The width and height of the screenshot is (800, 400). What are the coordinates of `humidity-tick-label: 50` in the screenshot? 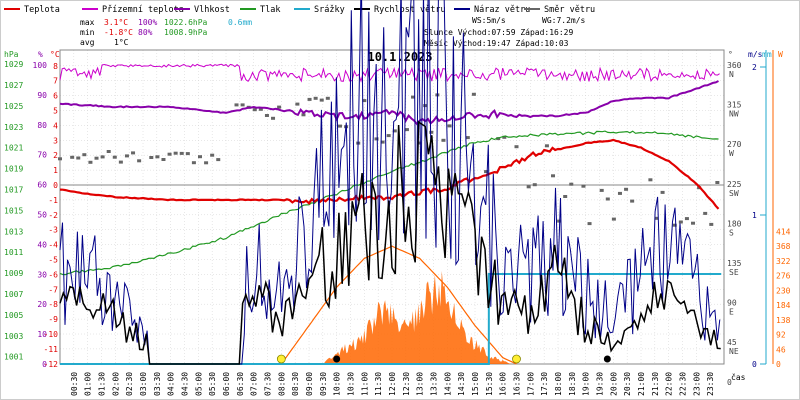 It's located at (42, 215).